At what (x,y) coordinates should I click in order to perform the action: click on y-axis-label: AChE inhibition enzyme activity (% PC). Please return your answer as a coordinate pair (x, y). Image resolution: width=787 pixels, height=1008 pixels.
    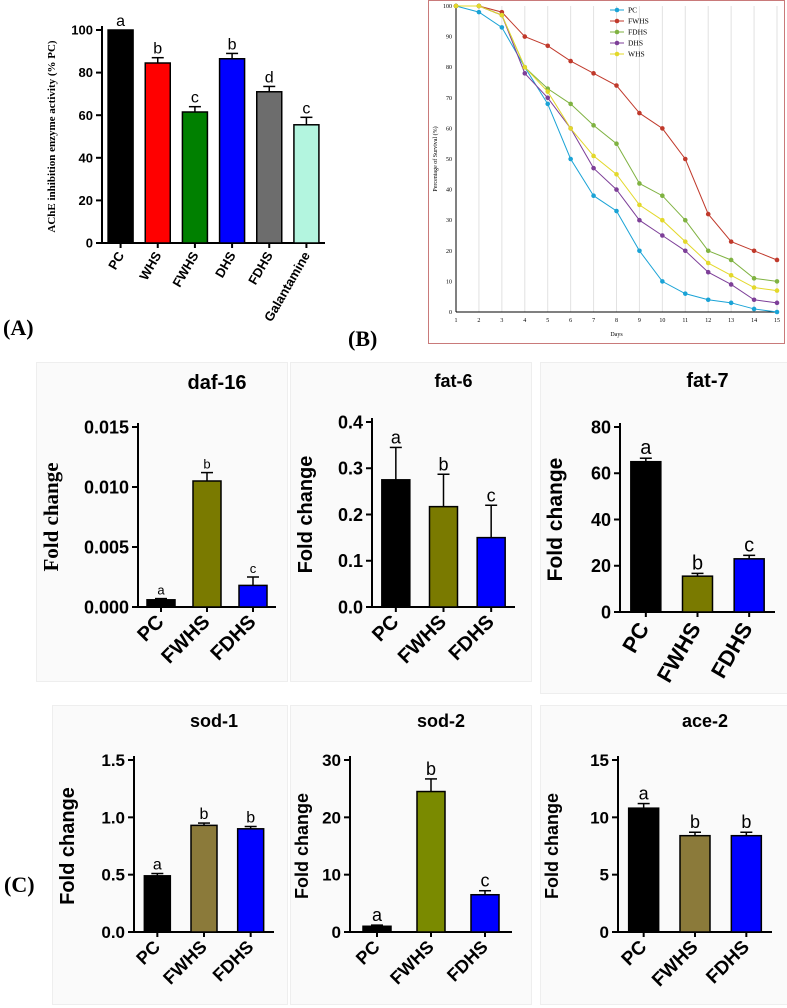
    Looking at the image, I should click on (52, 136).